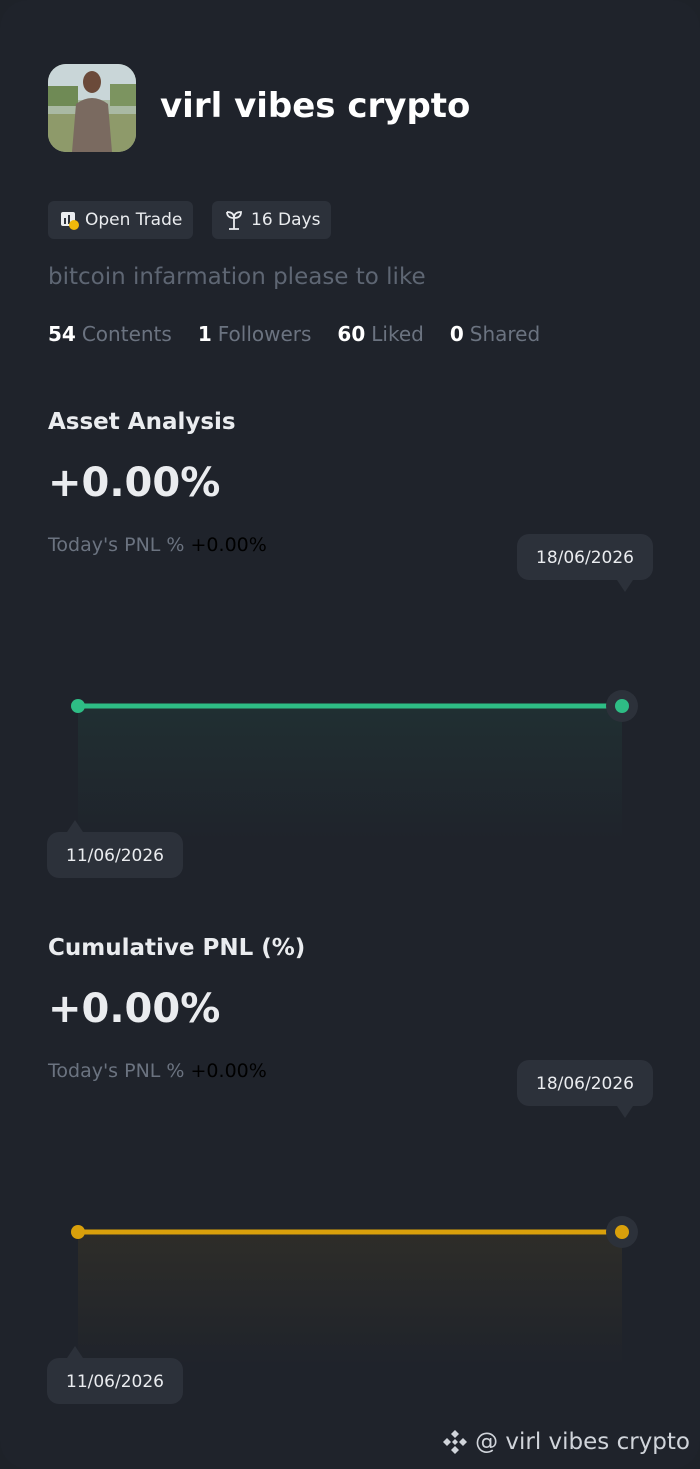 The image size is (700, 1469). I want to click on badge-text: 16 Days, so click(286, 220).